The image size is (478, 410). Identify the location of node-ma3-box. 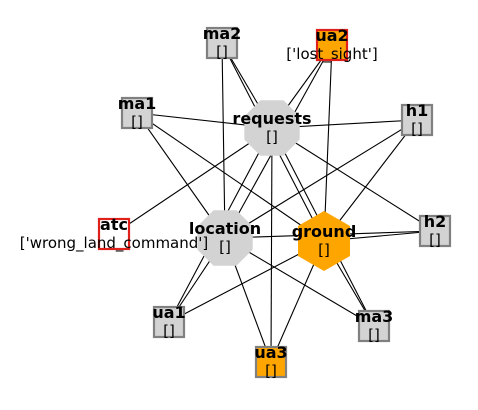
(374, 326).